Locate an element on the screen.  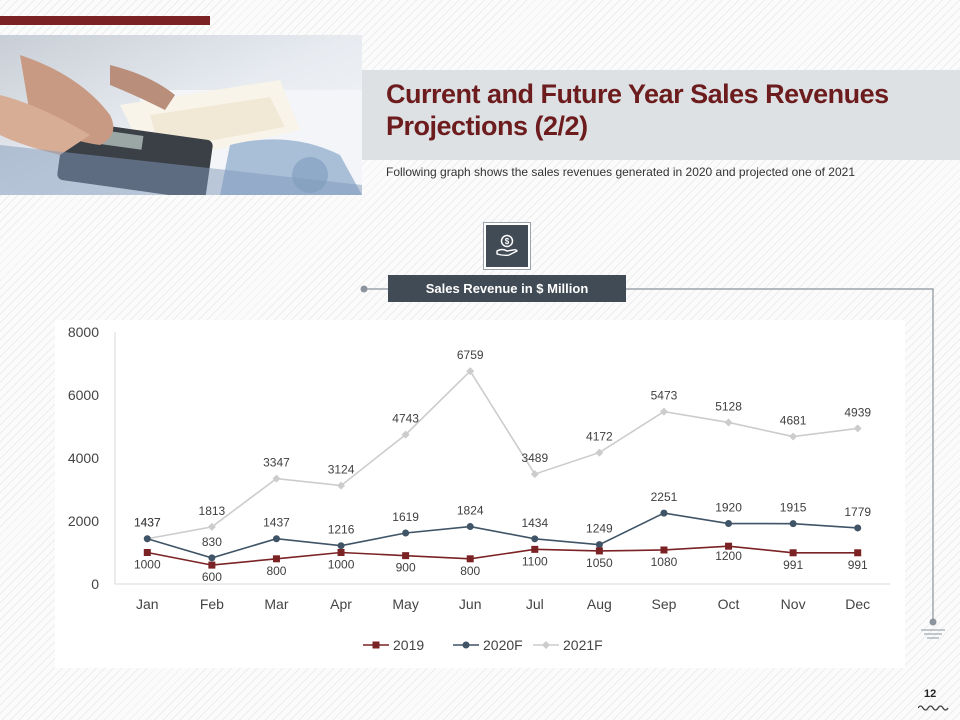
x-tick-label: Apr is located at coordinates (341, 604).